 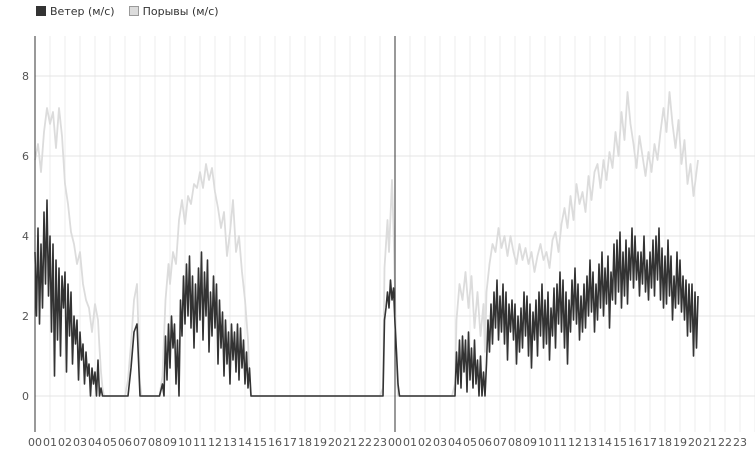 What do you see at coordinates (25, 156) in the screenshot?
I see `y-tick-label: 6` at bounding box center [25, 156].